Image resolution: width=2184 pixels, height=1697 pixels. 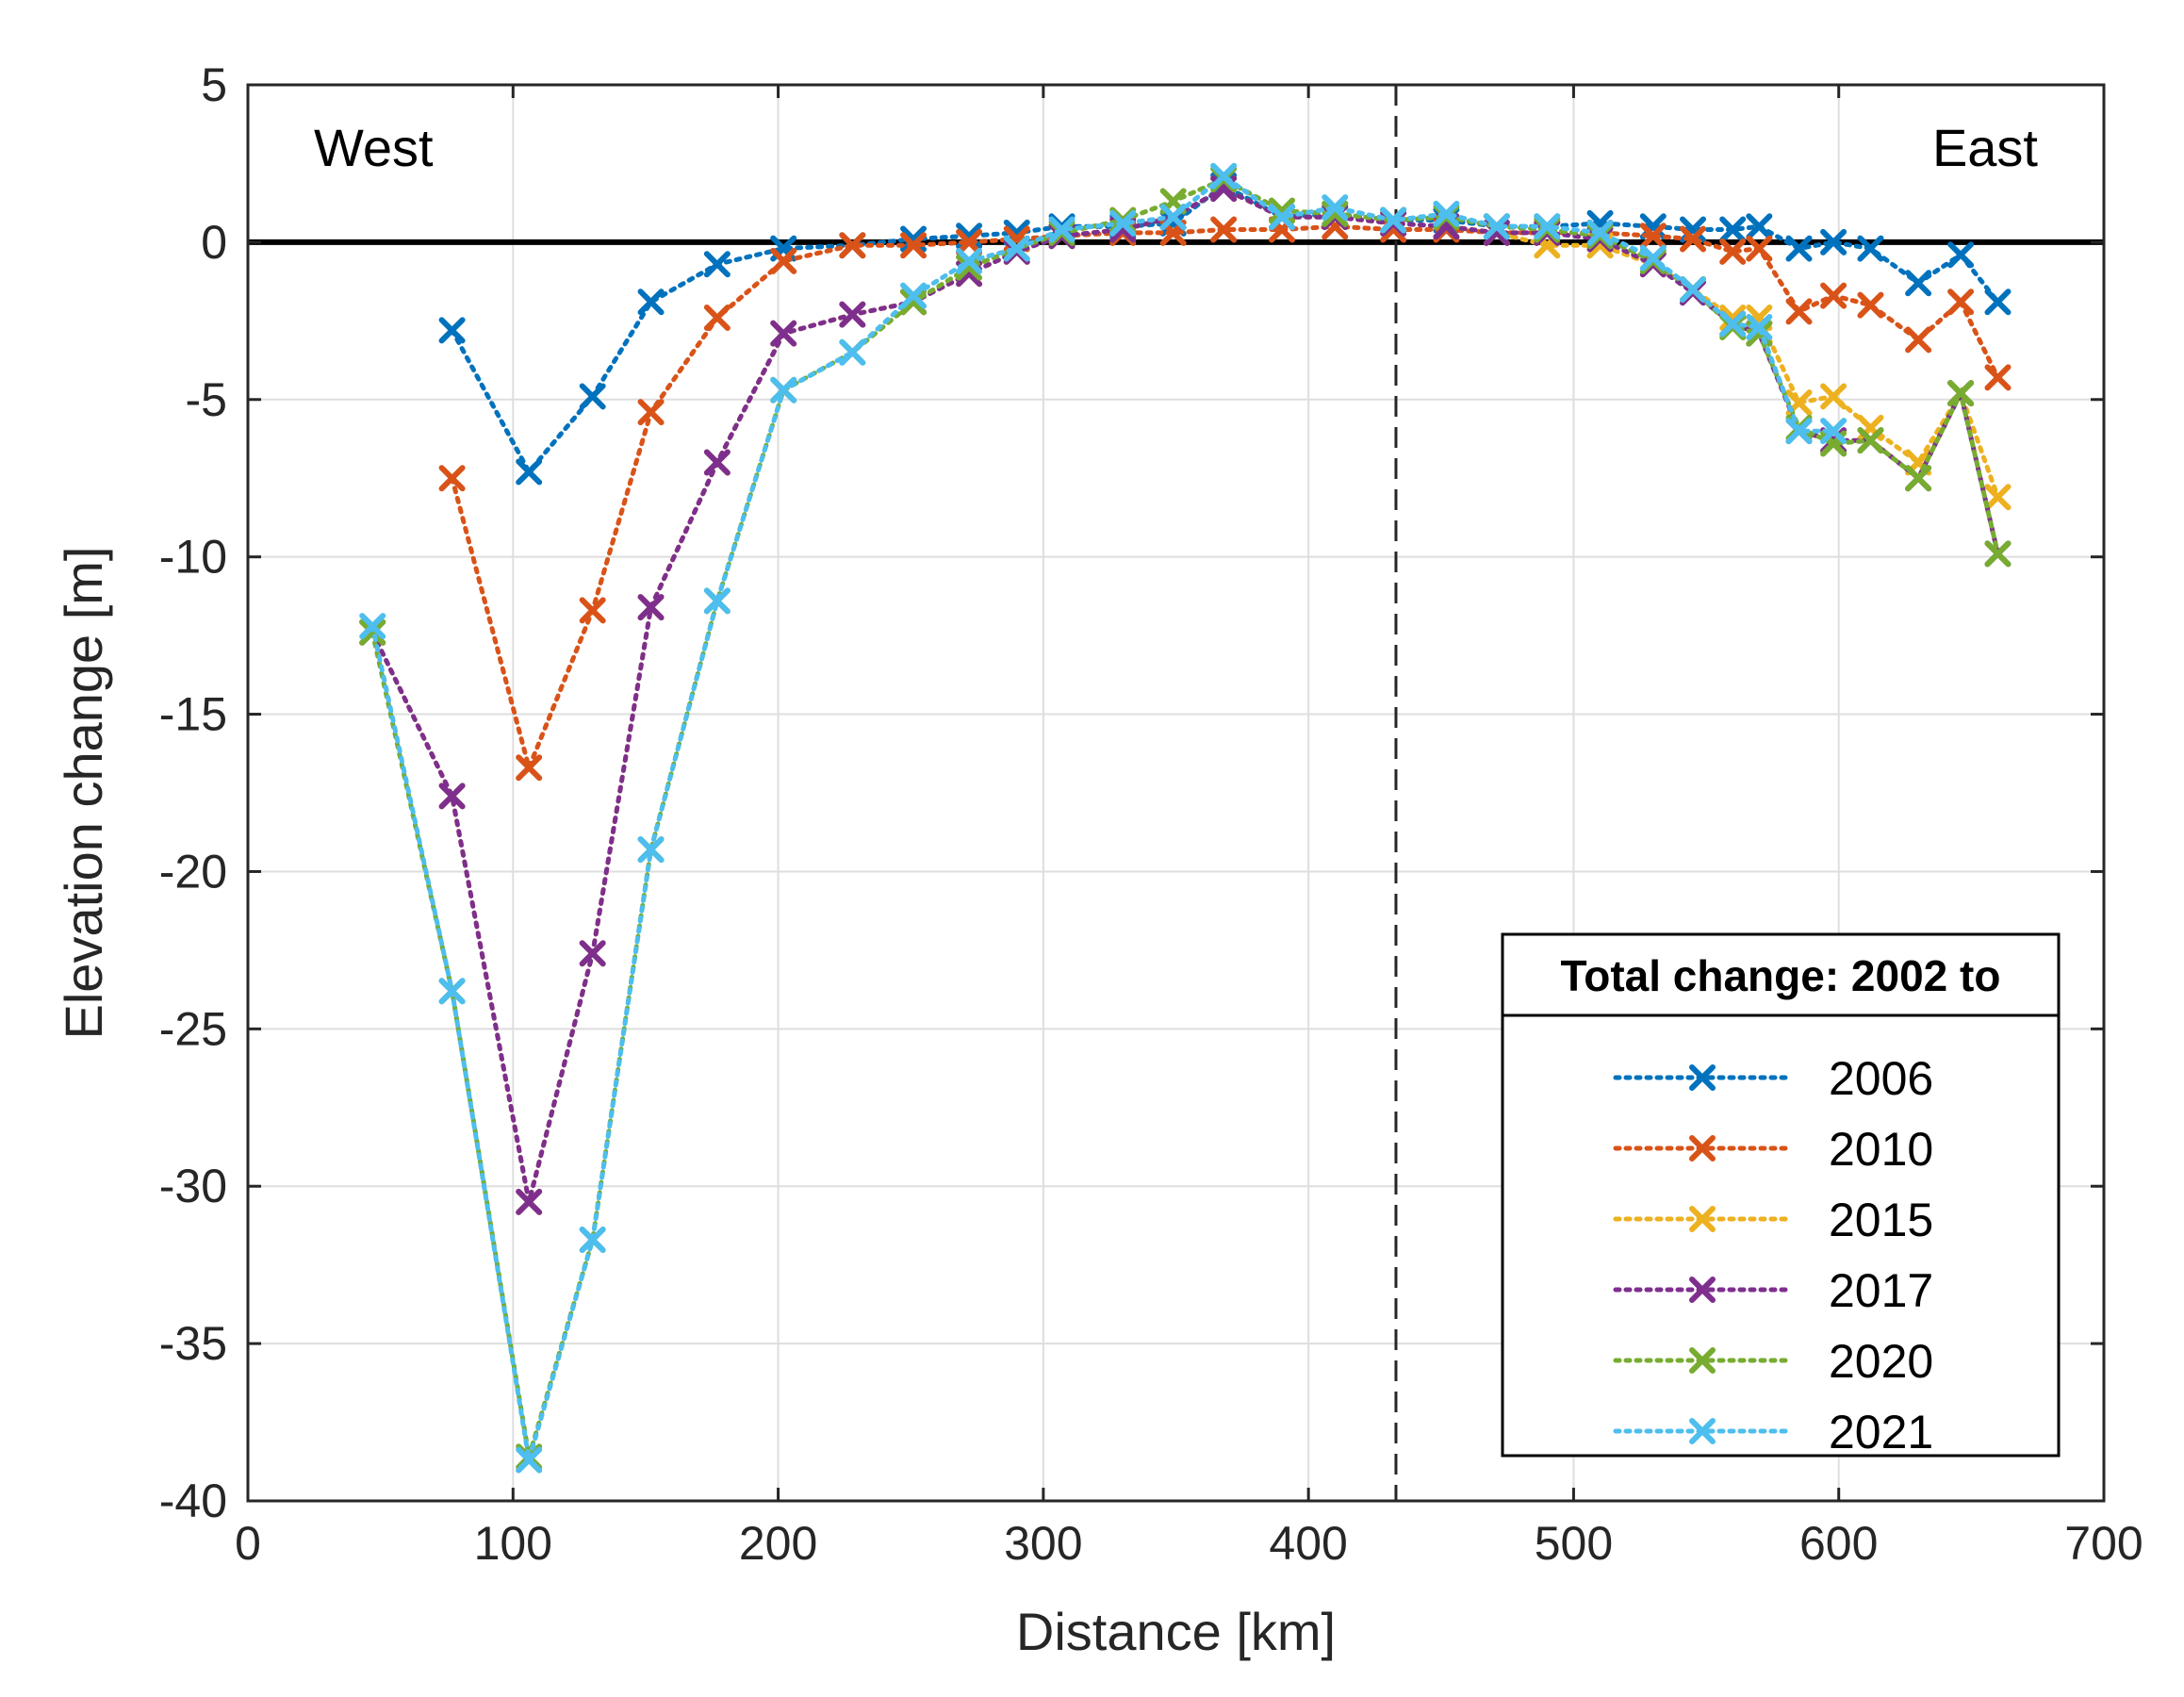 What do you see at coordinates (2103, 1543) in the screenshot?
I see `x-tick-label: 700` at bounding box center [2103, 1543].